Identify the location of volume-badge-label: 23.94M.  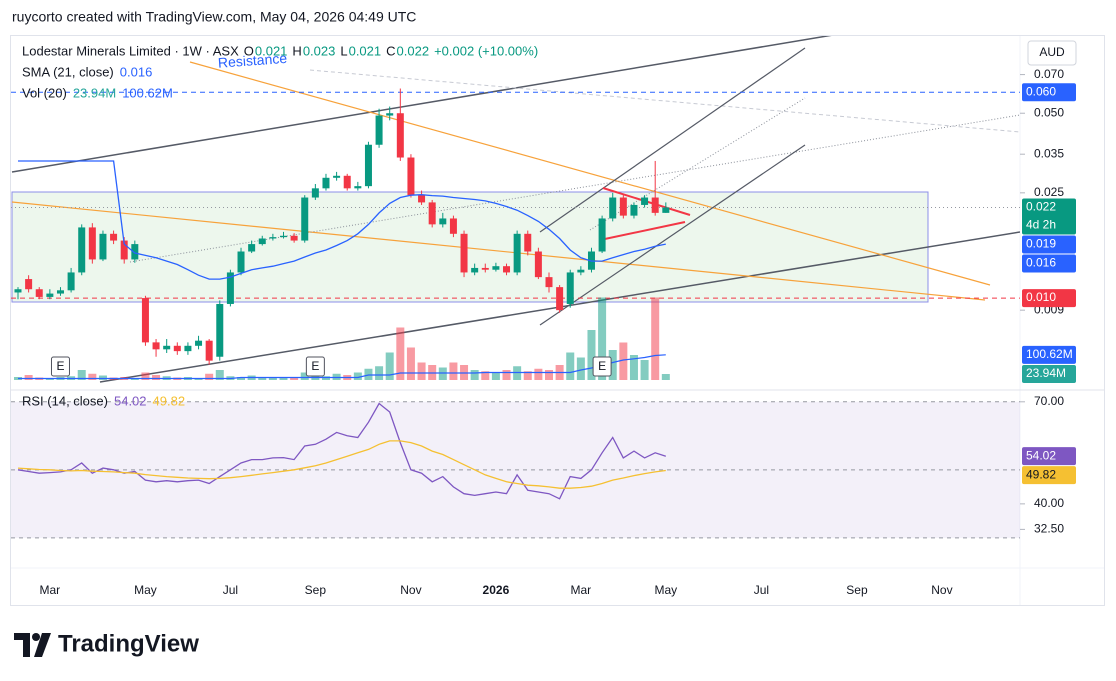
(1046, 373).